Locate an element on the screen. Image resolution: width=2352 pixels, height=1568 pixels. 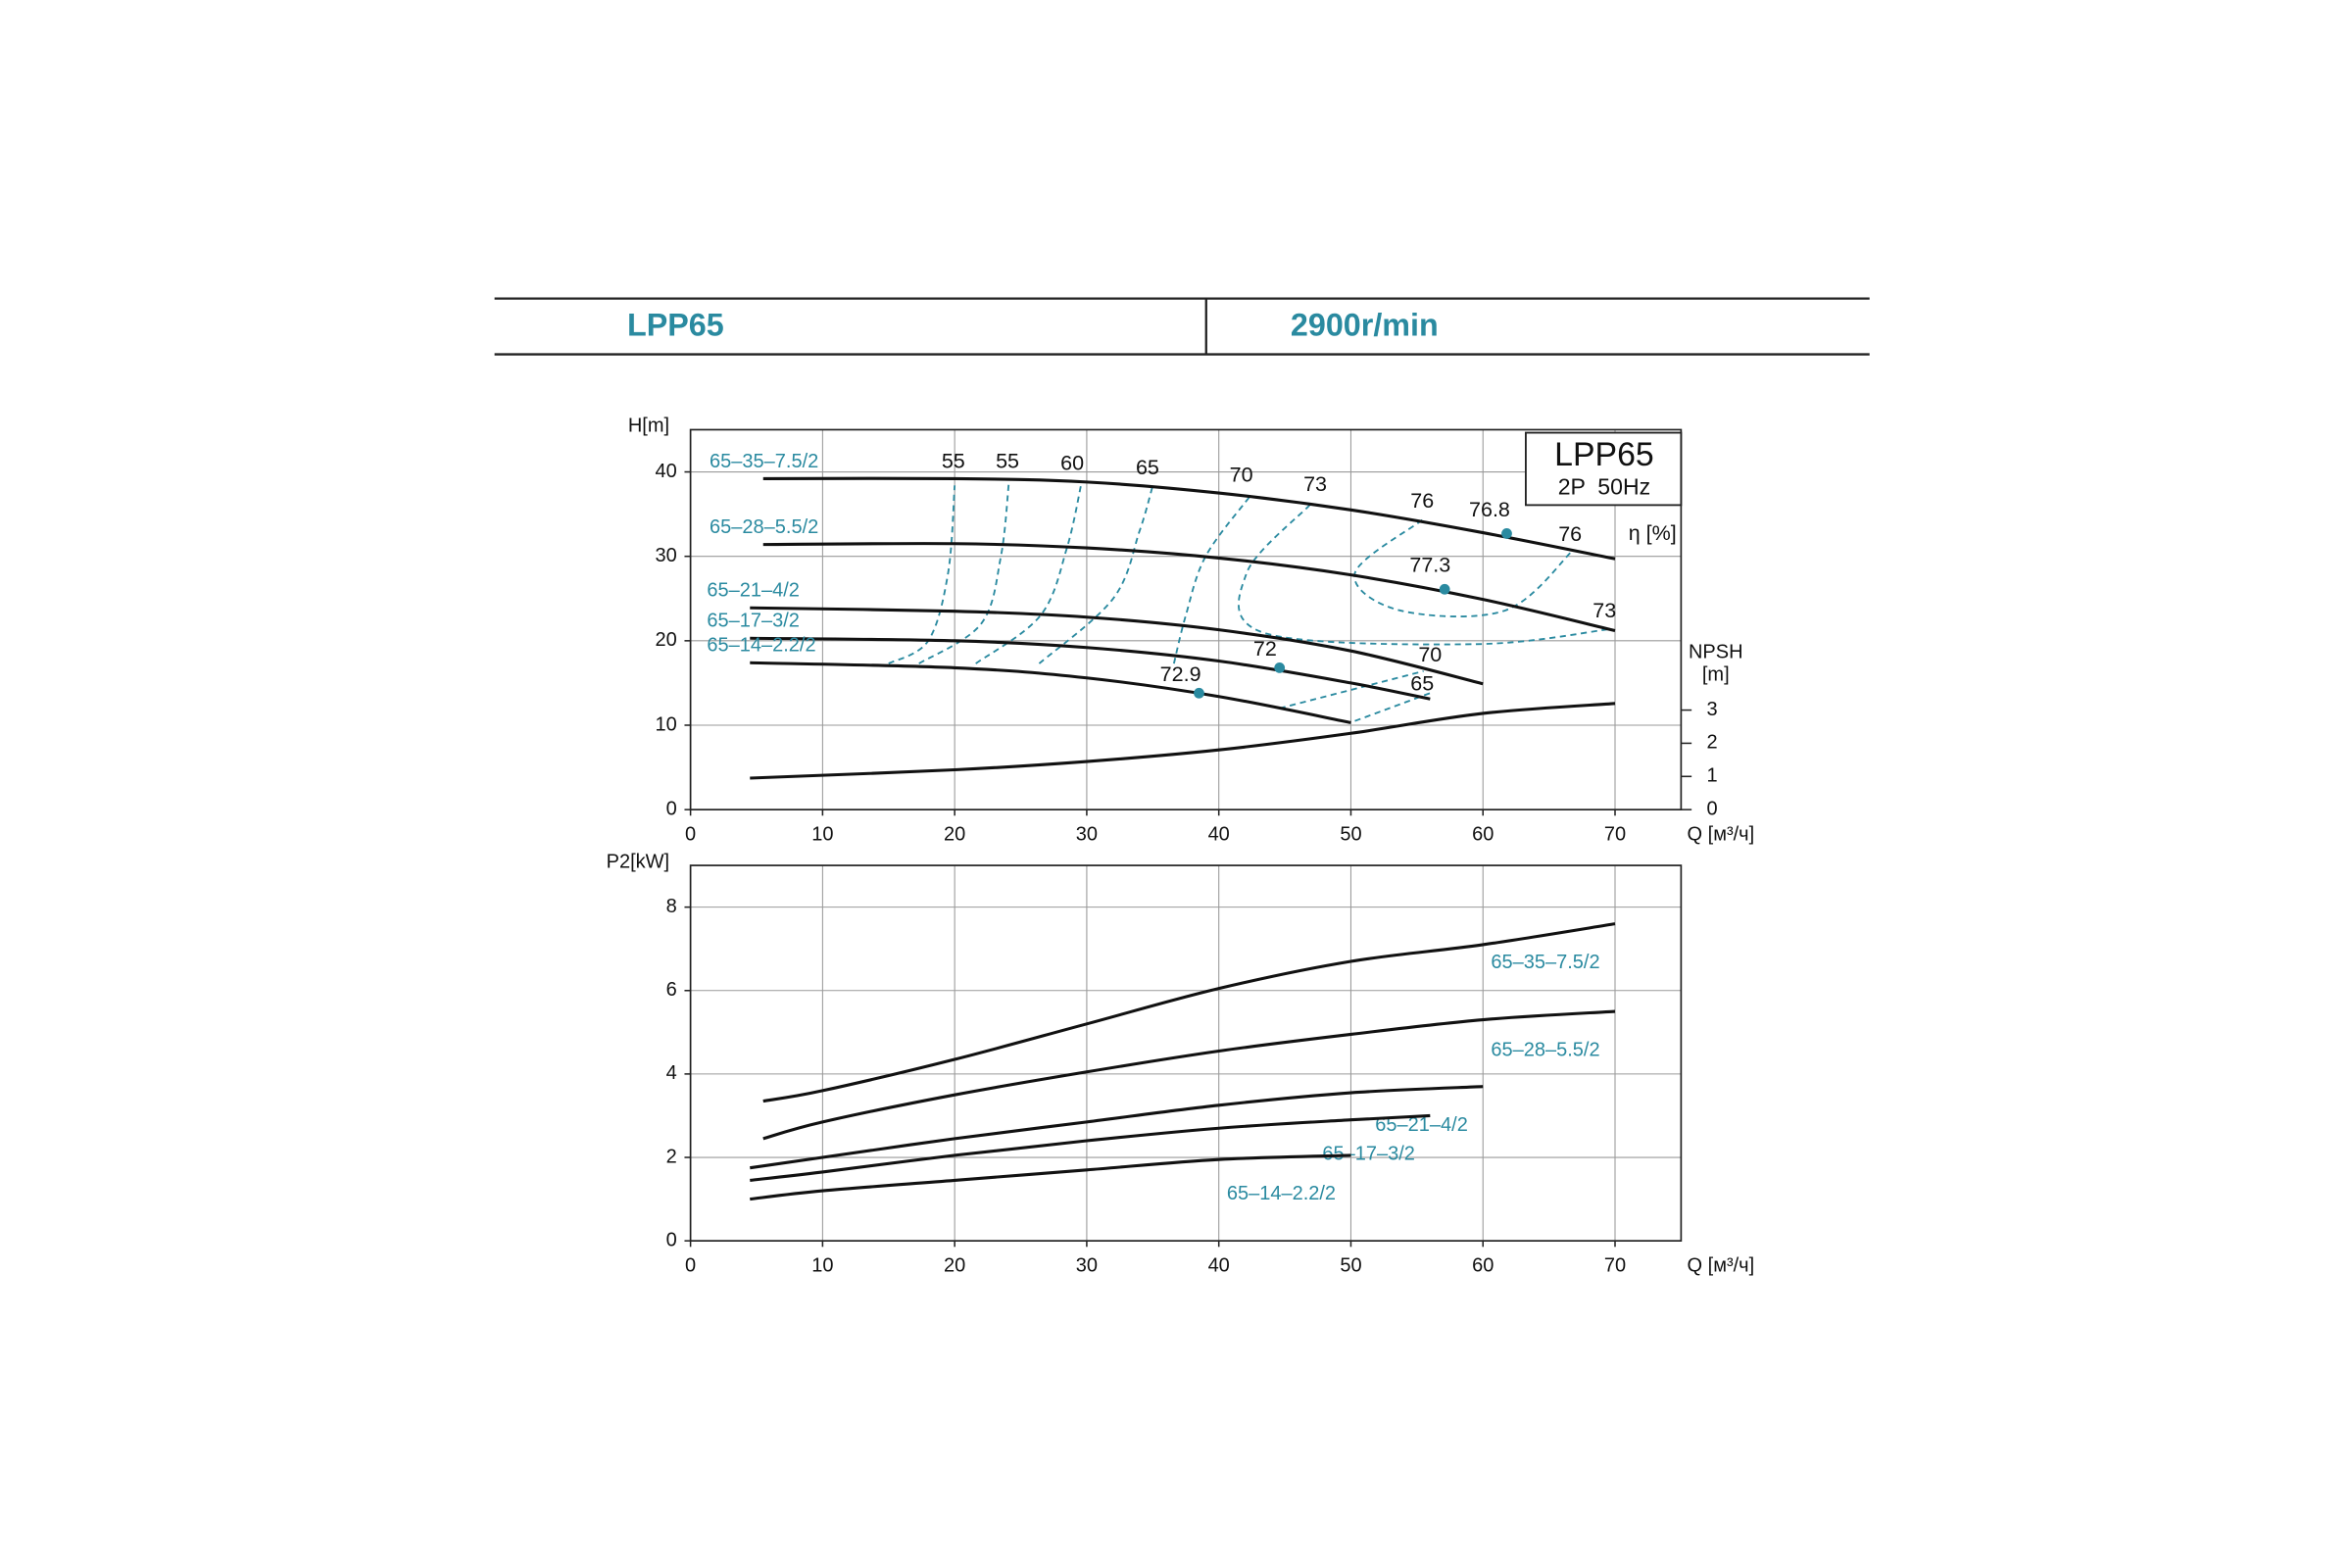
model-box is located at coordinates (1604, 469).